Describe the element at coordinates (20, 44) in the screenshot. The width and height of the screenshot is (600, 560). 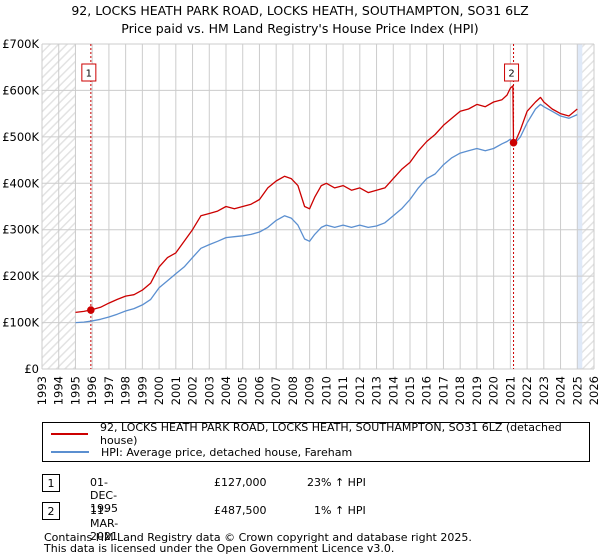
I see `y-tick-label: £700K` at that location.